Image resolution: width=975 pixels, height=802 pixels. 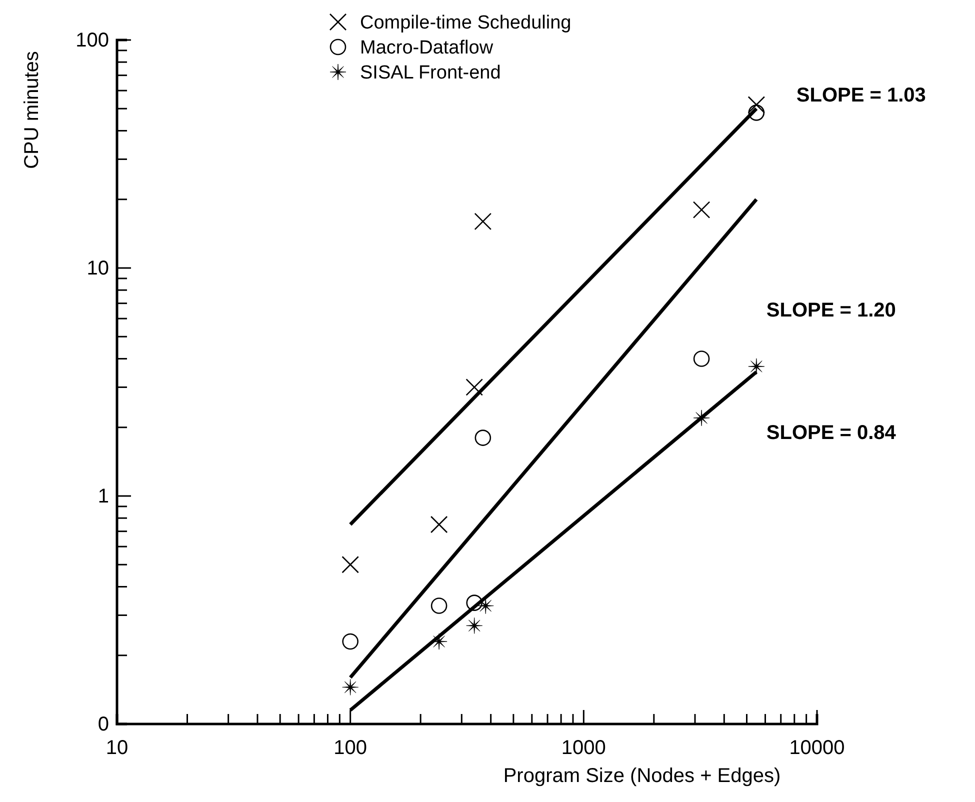 What do you see at coordinates (351, 748) in the screenshot?
I see `x-tick-label: 100` at bounding box center [351, 748].